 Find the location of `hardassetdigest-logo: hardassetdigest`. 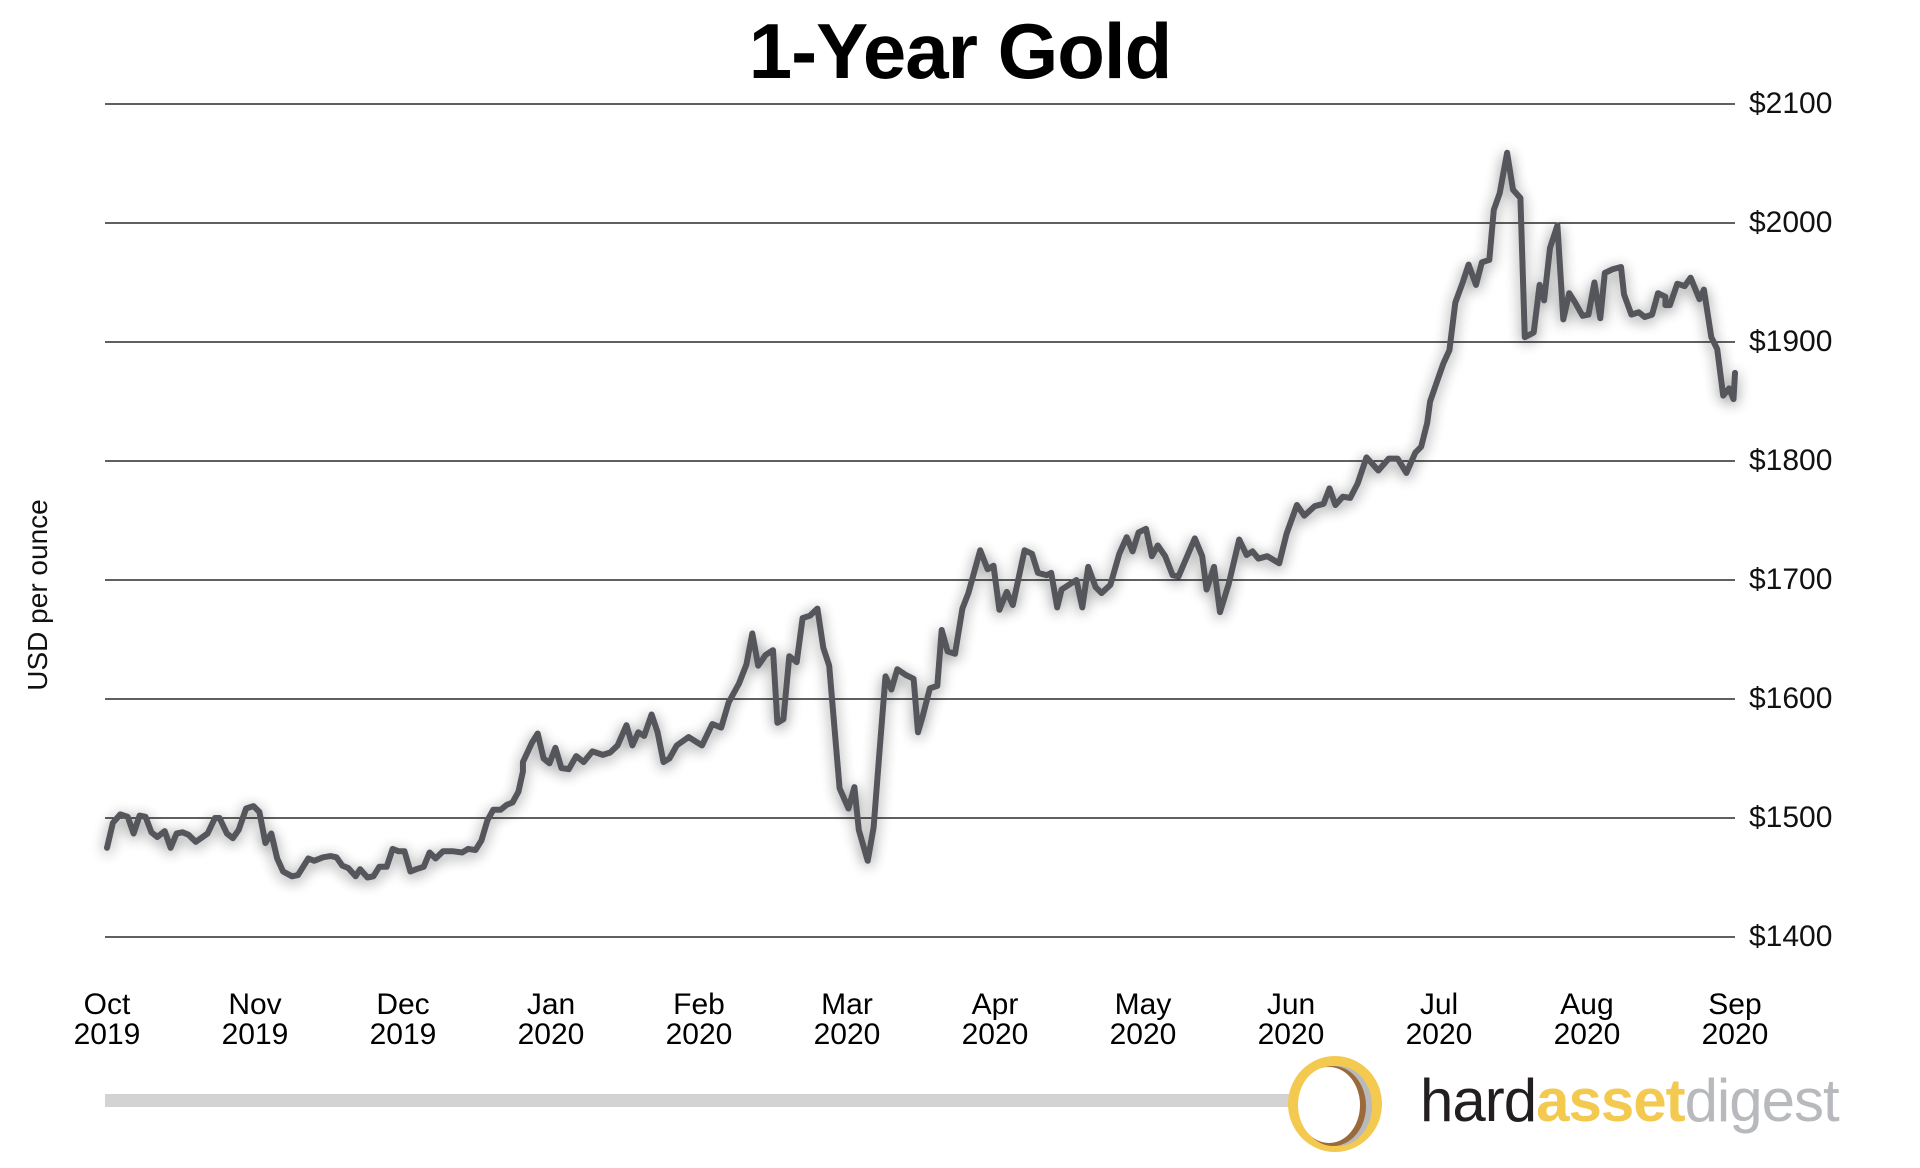

hardassetdigest-logo: hardassetdigest is located at coordinates (1603, 1108).